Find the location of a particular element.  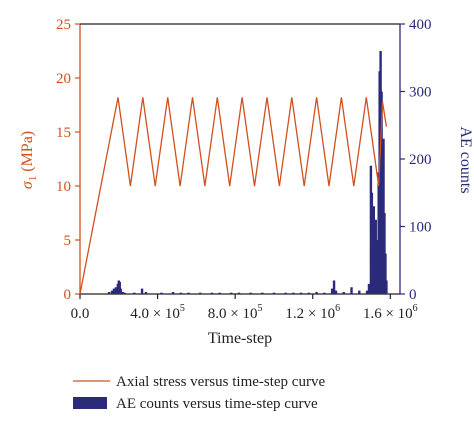

left-tick-label: 25 is located at coordinates (63, 25).